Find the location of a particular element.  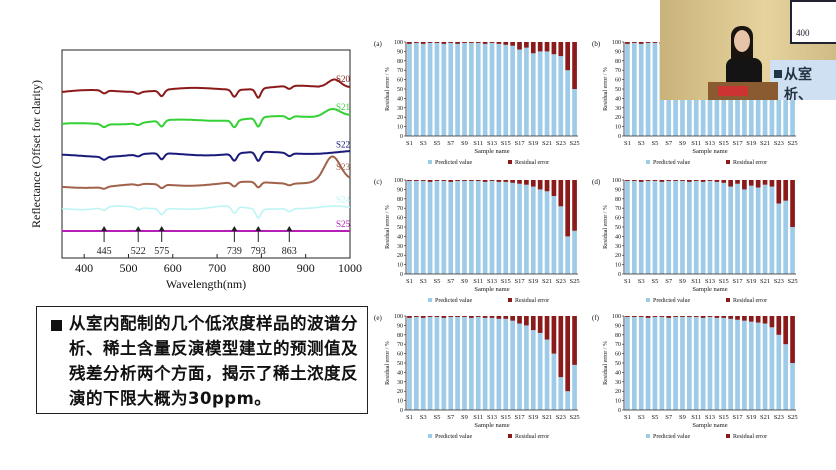

legend-label-residual: Residual error is located at coordinates (750, 301).